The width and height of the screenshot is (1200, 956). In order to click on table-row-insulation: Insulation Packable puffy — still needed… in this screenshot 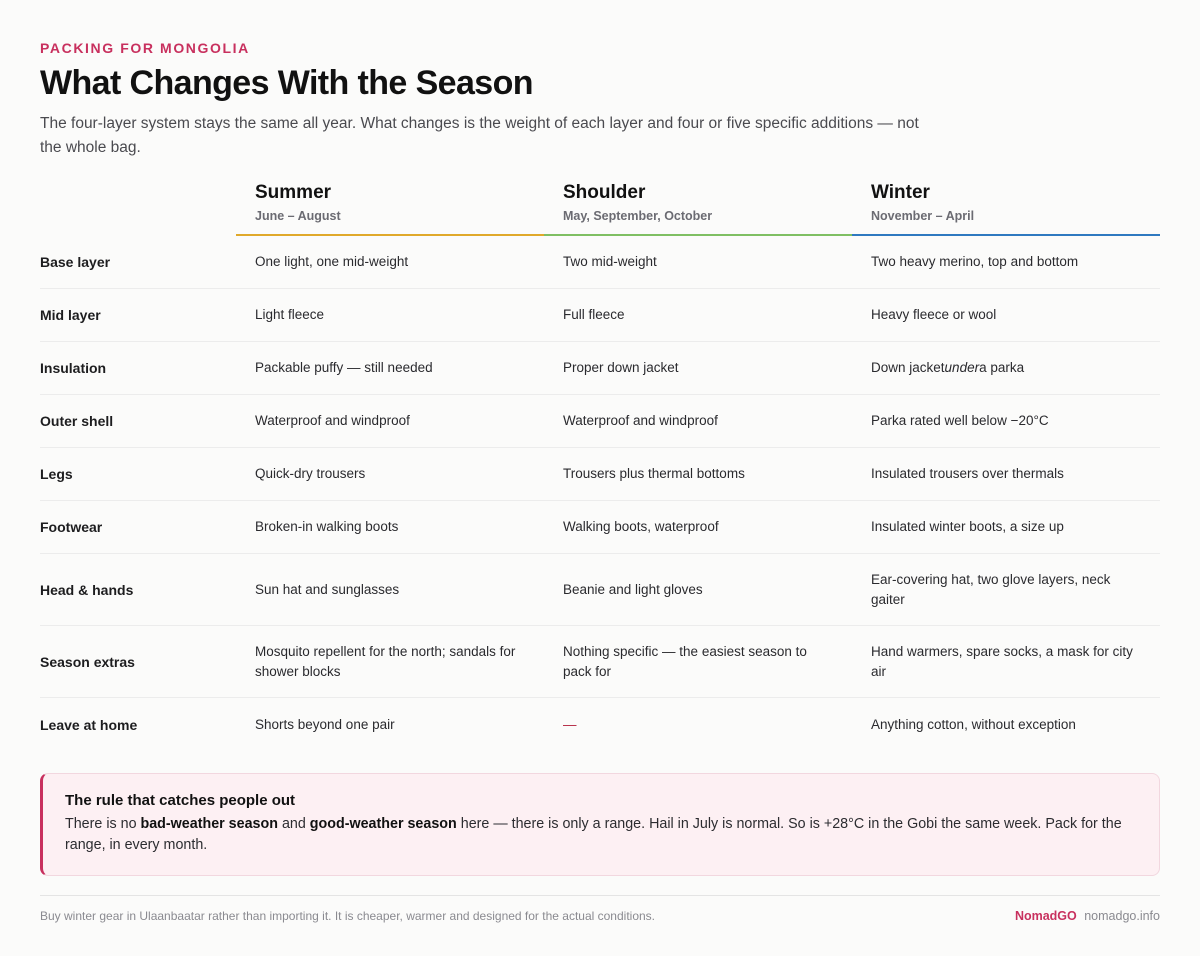, I will do `click(600, 368)`.